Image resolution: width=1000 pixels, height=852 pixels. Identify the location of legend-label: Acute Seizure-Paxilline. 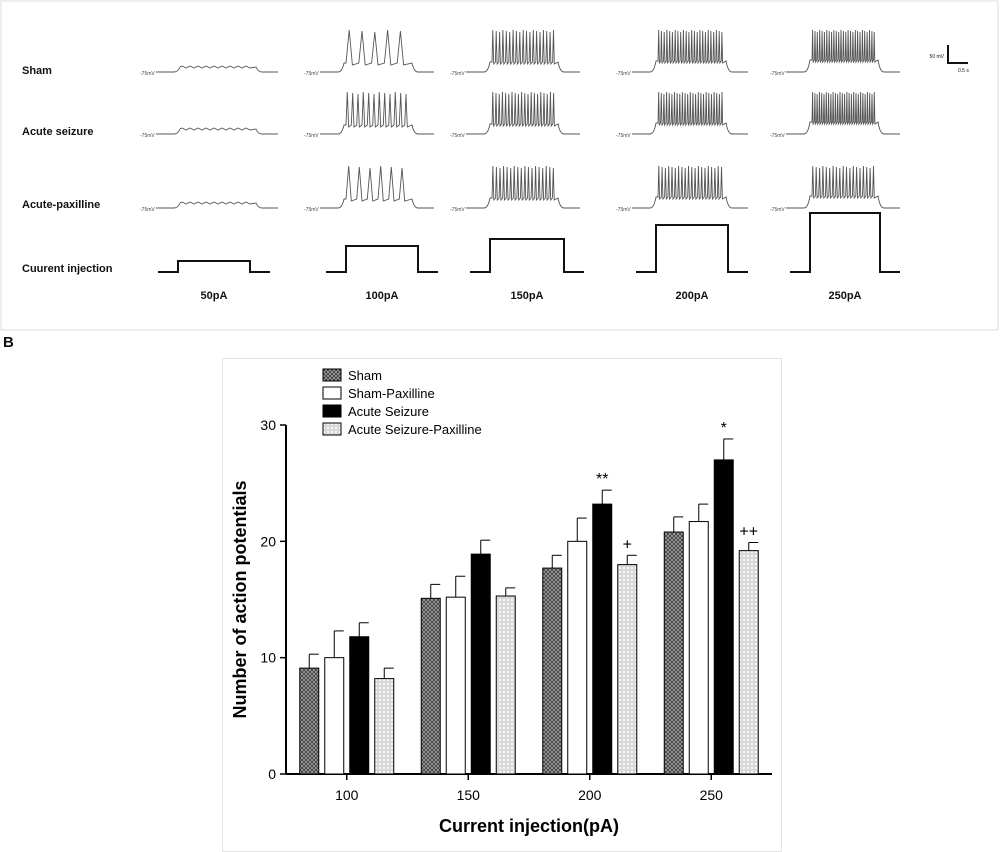
(415, 429).